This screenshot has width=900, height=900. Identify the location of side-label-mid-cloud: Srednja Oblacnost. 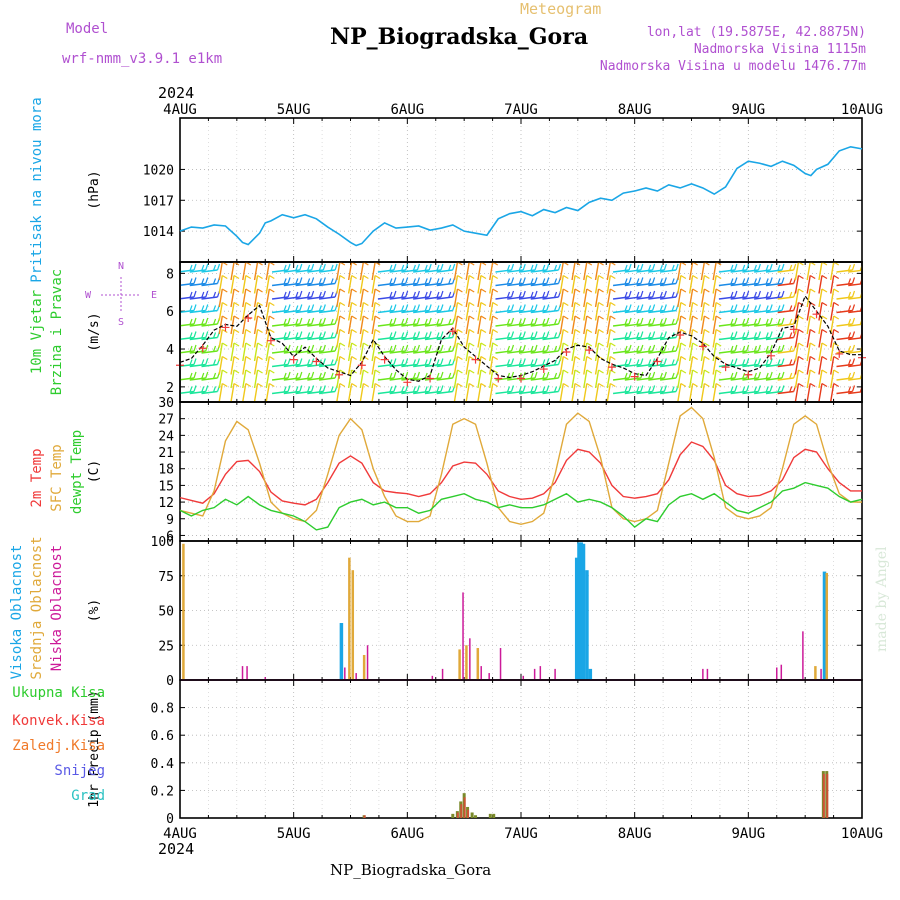
(37, 607).